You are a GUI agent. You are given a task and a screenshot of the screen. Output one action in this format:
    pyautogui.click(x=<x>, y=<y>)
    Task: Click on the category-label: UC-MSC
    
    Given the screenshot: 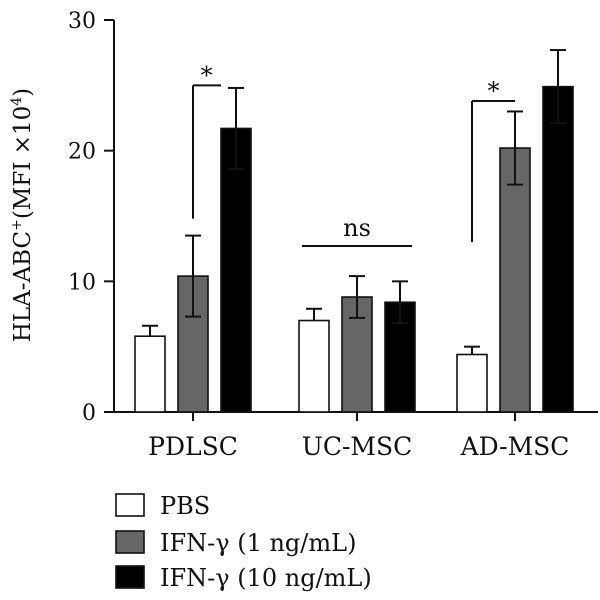 What is the action you would take?
    pyautogui.click(x=357, y=446)
    